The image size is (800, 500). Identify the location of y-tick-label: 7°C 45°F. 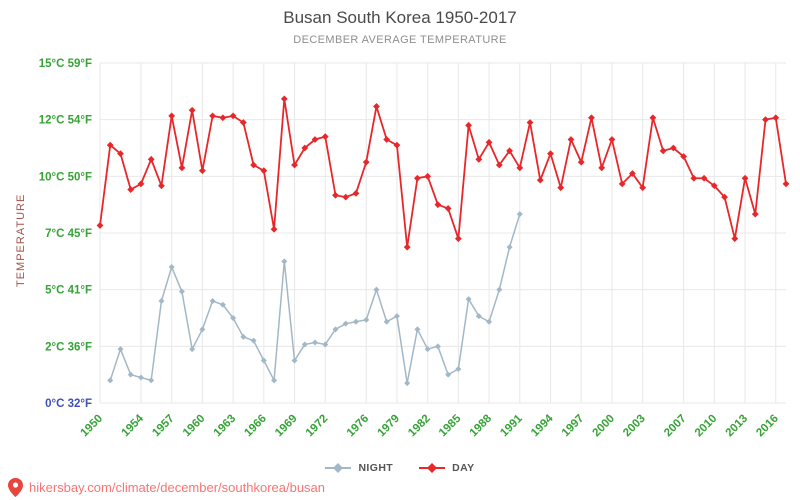
(68, 234).